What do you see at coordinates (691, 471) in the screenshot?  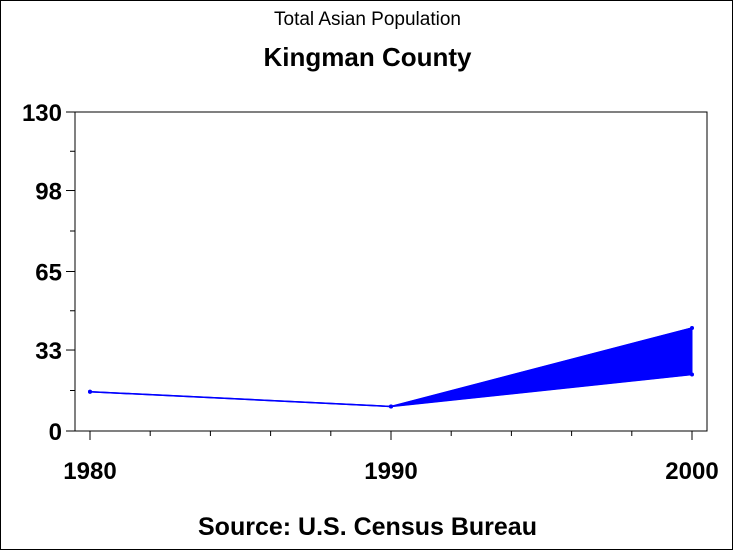 I see `x-tick-label: 2000` at bounding box center [691, 471].